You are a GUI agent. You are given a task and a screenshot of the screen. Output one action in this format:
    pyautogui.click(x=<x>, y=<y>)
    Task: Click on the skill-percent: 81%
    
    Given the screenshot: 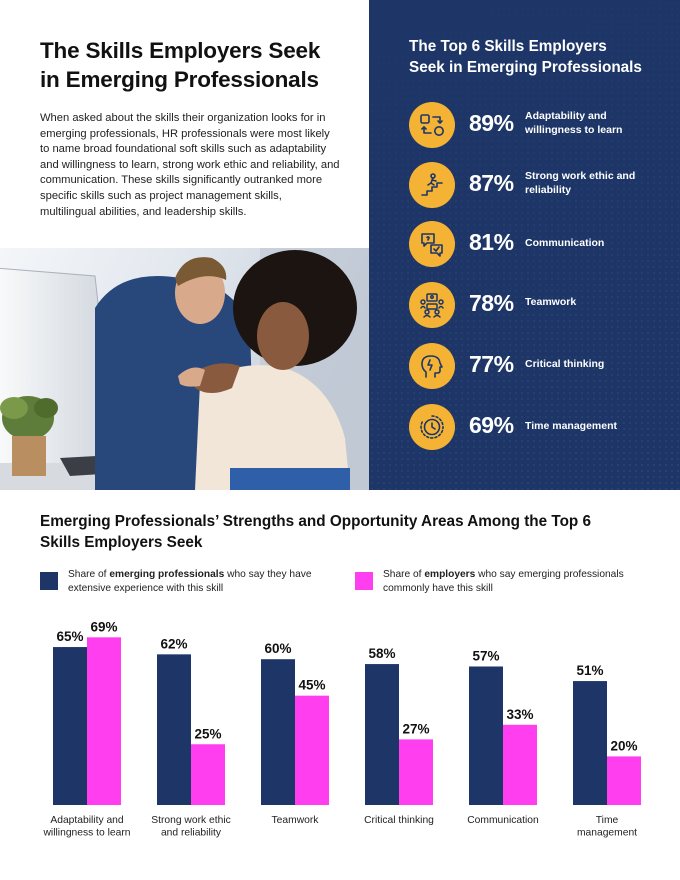 What is the action you would take?
    pyautogui.click(x=491, y=242)
    